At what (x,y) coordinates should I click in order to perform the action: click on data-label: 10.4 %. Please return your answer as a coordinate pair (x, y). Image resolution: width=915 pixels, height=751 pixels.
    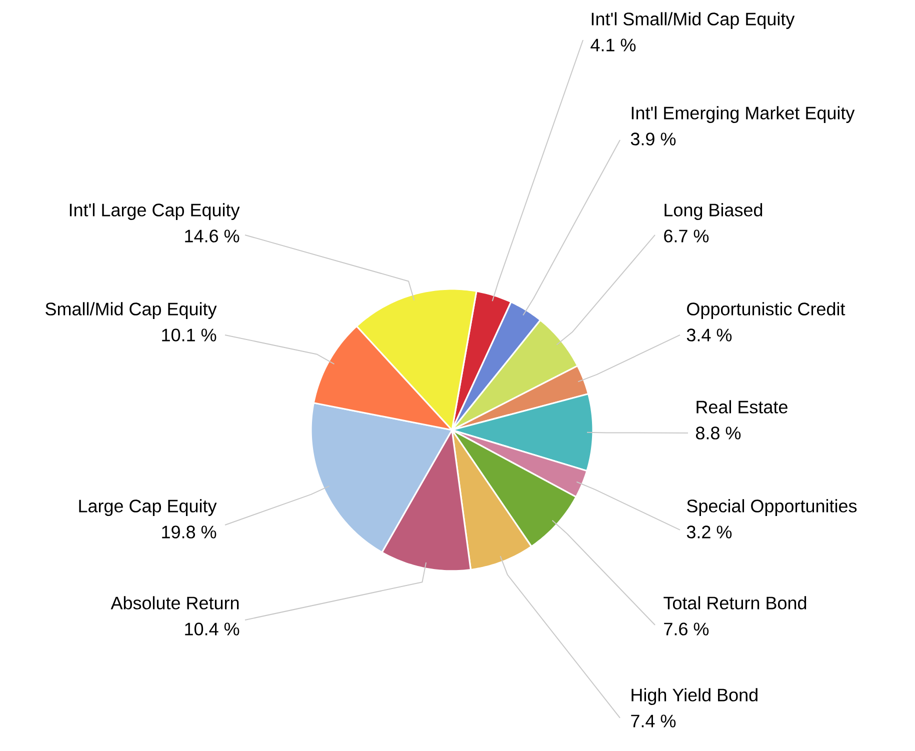
    Looking at the image, I should click on (212, 629).